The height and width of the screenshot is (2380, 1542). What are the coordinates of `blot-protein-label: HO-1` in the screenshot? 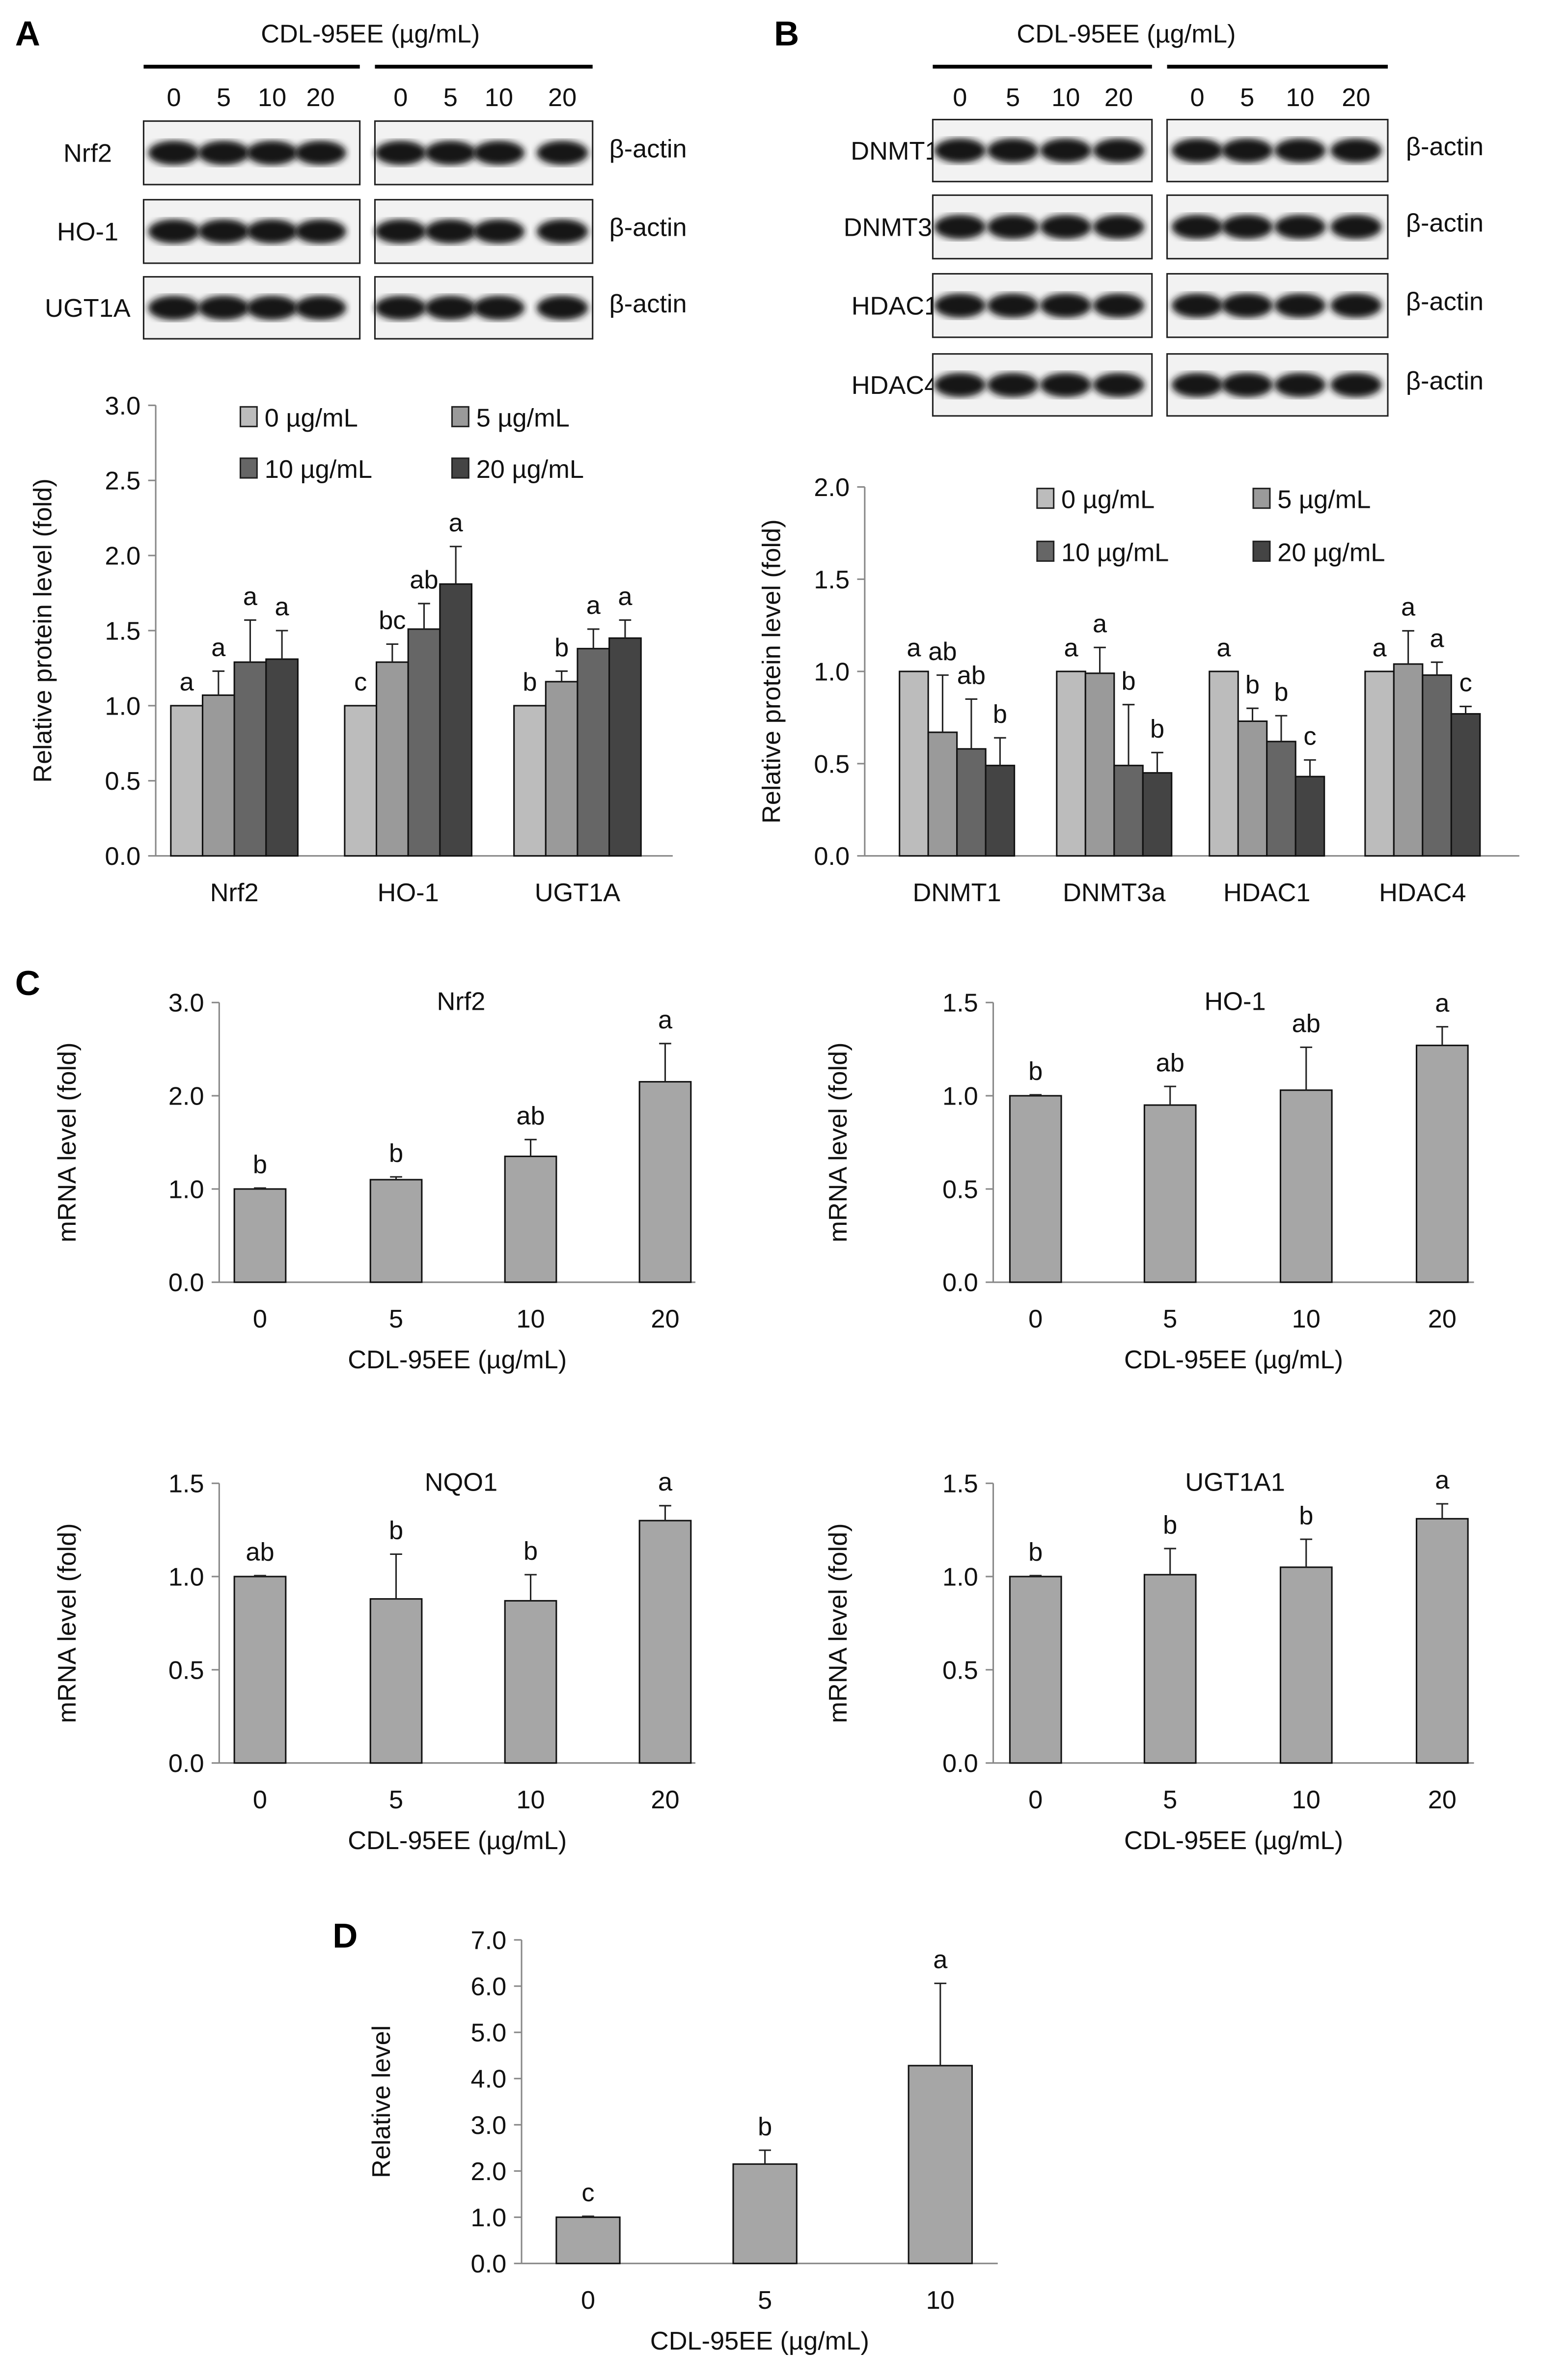 It's located at (87, 232).